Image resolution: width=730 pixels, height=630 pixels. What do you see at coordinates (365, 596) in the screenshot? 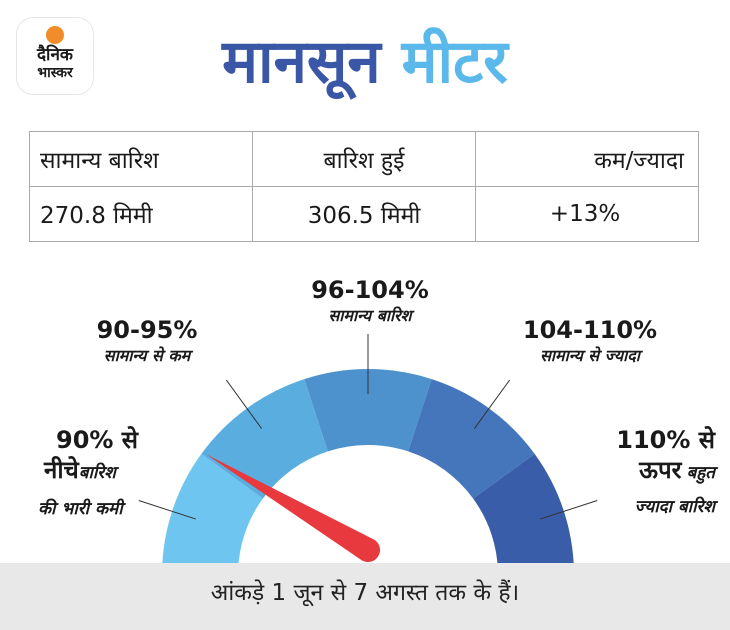
I see `footer-note: आंकड़े 1 जून से 7 अगस्त तक के हैं।` at bounding box center [365, 596].